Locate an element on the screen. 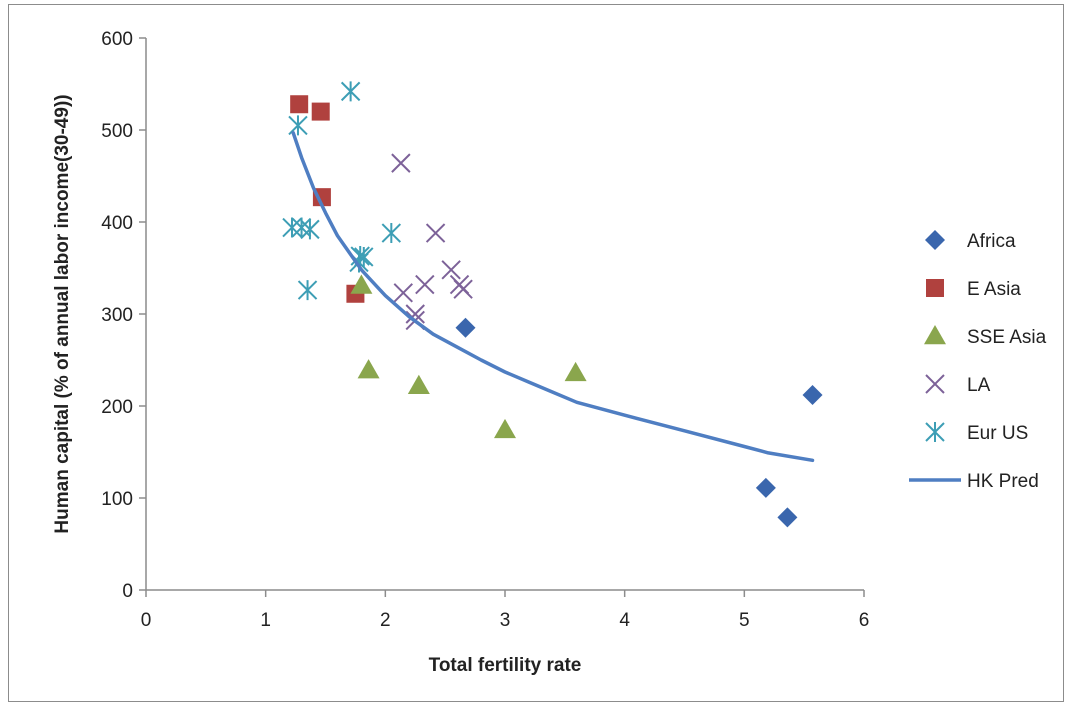 The width and height of the screenshot is (1069, 707). y-tick-label: 600 is located at coordinates (117, 39).